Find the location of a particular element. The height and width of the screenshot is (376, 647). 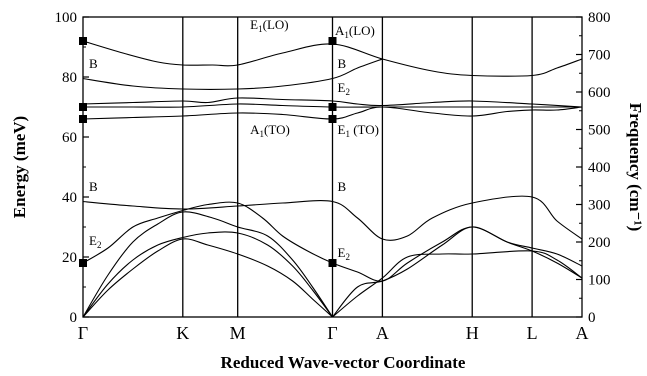

y-tick-label-20: 20 is located at coordinates (69, 258).